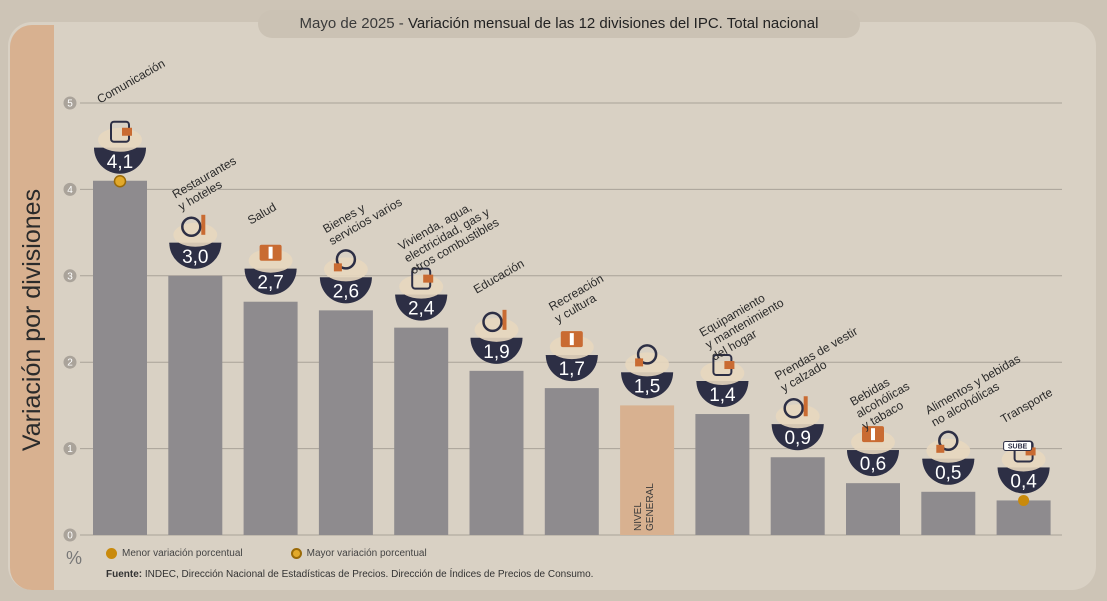  I want to click on y-tick-label: 0, so click(70, 536).